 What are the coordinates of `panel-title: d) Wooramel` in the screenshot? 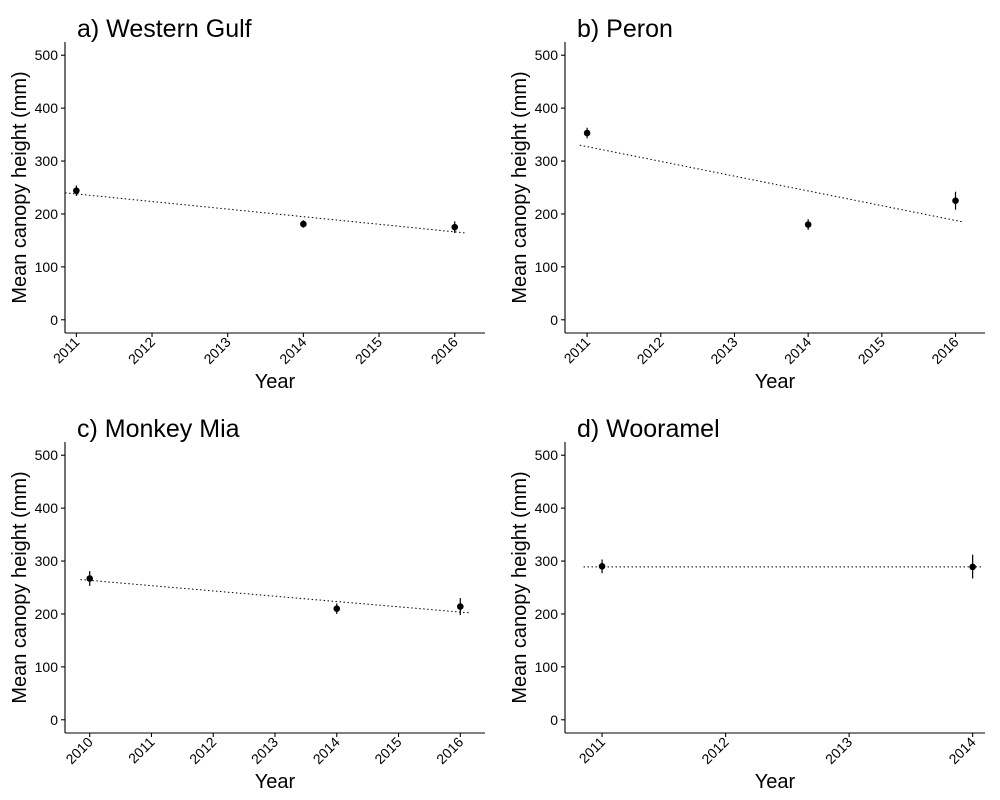 It's located at (648, 429).